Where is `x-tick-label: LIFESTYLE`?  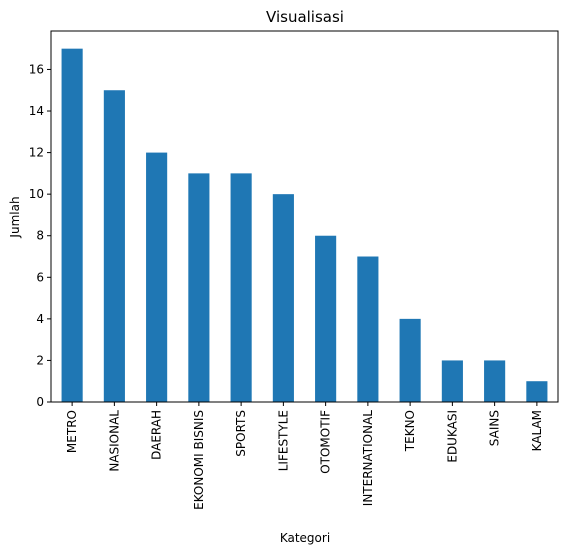 x-tick-label: LIFESTYLE is located at coordinates (283, 440).